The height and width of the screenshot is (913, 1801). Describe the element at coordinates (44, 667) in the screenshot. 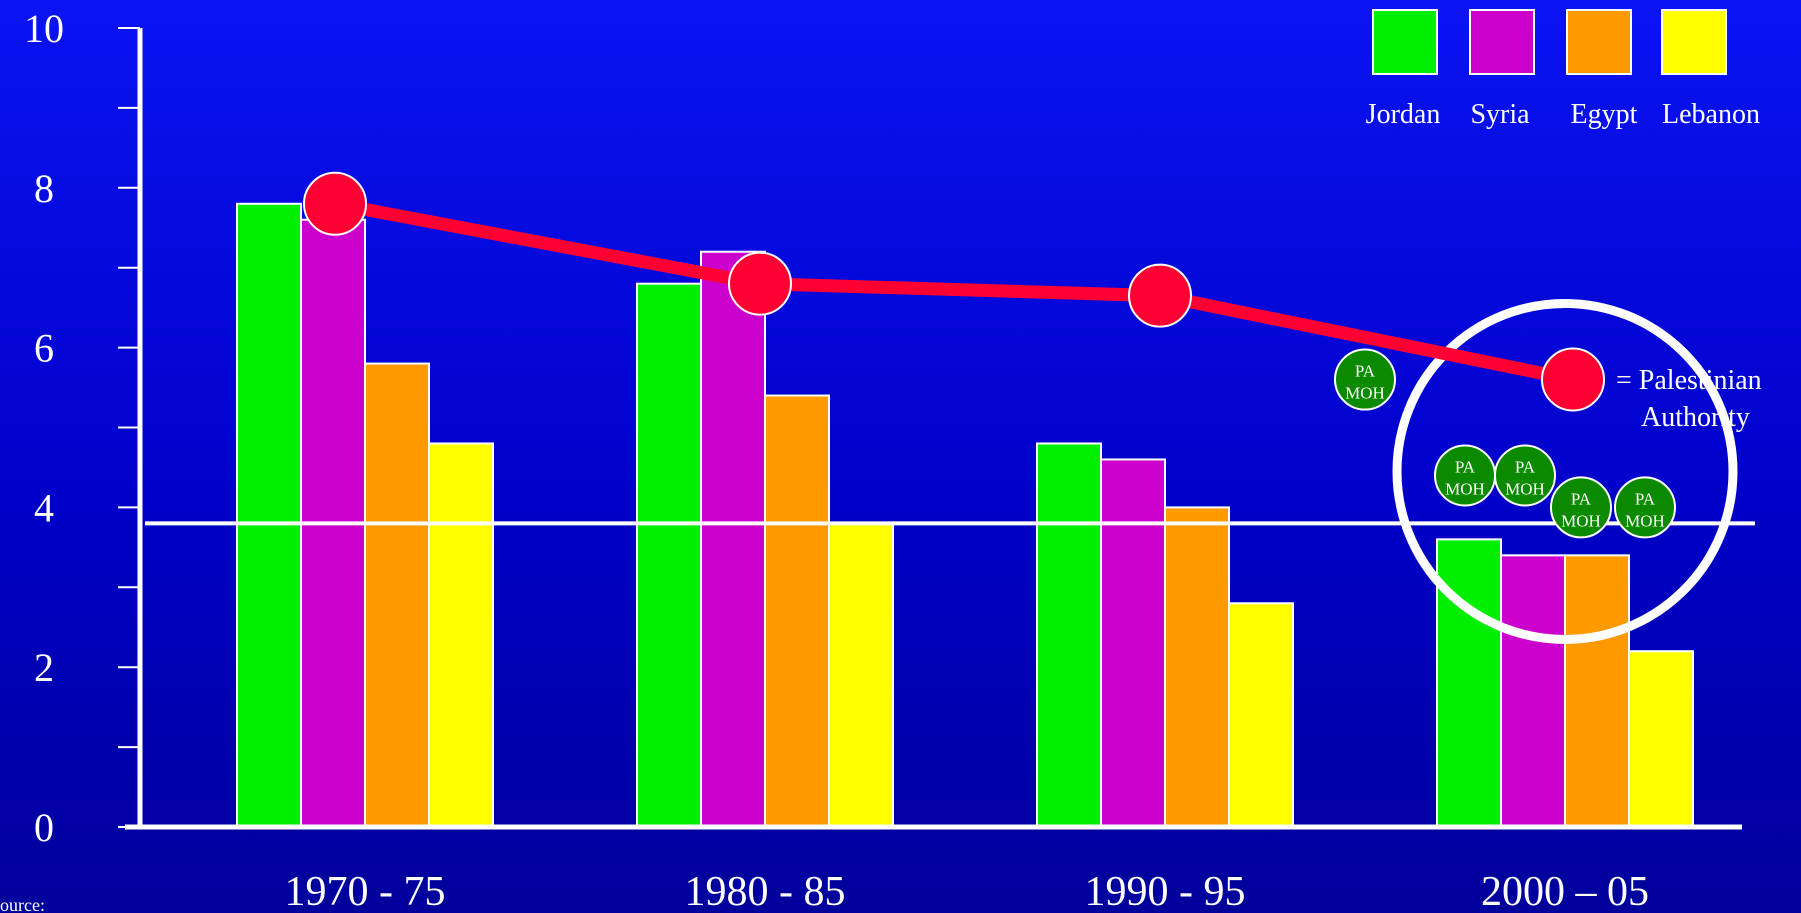

I see `y-tick-label: 2` at that location.